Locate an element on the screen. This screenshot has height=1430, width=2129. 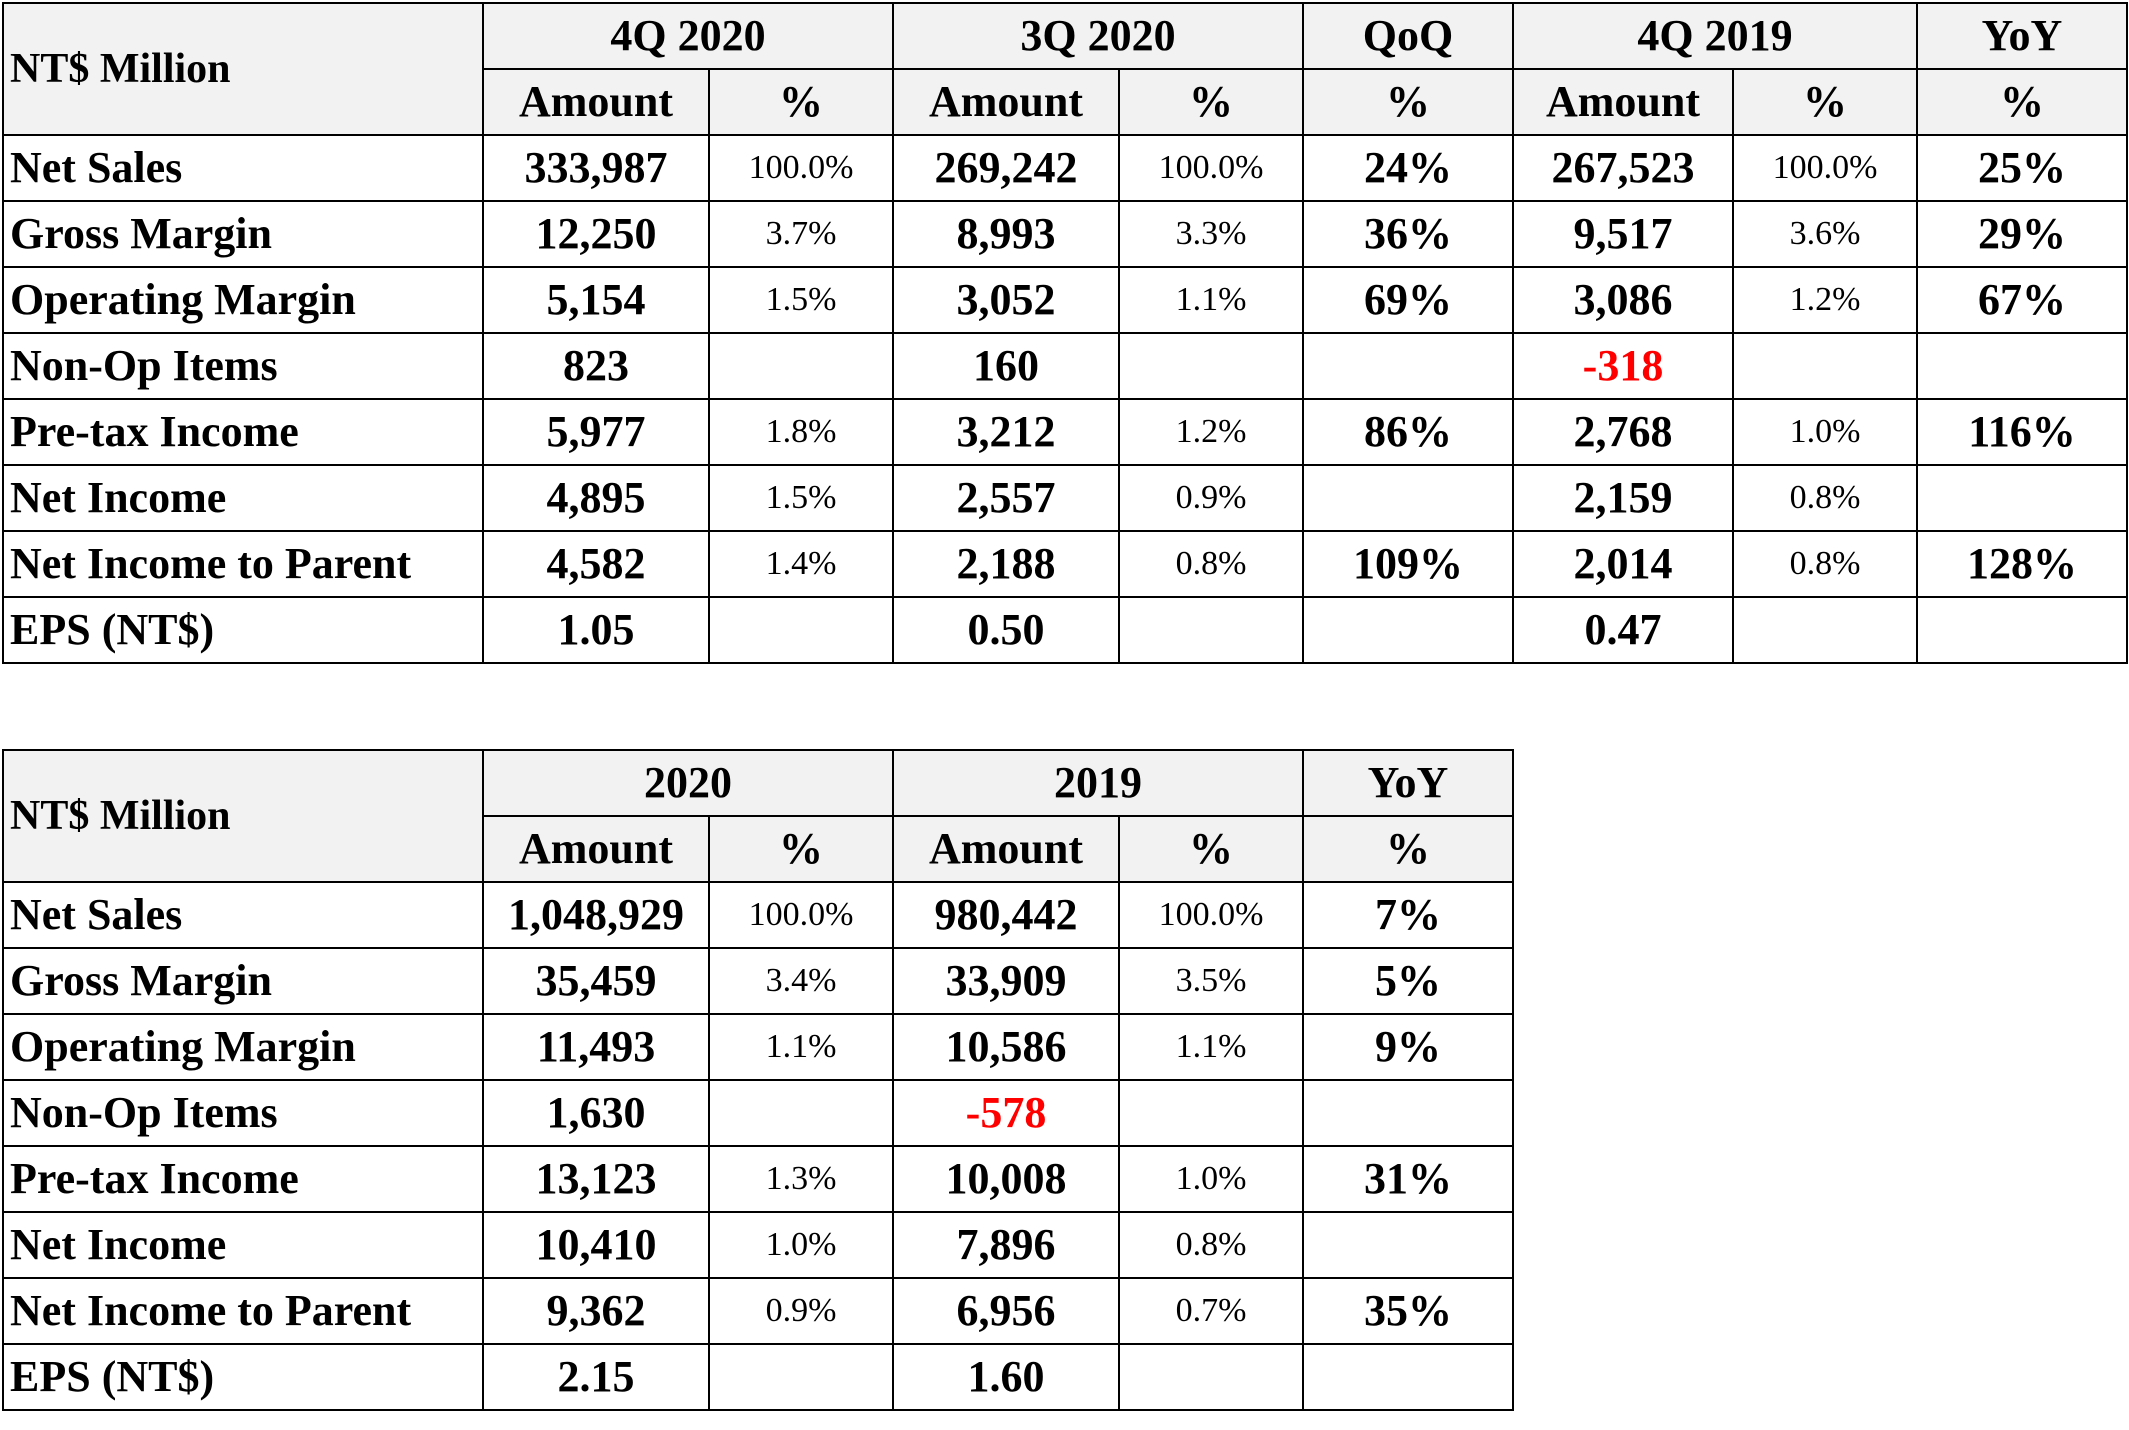
table-row: Gross Margin 35,459 3.4% 33,909 3.5% 5% is located at coordinates (758, 981).